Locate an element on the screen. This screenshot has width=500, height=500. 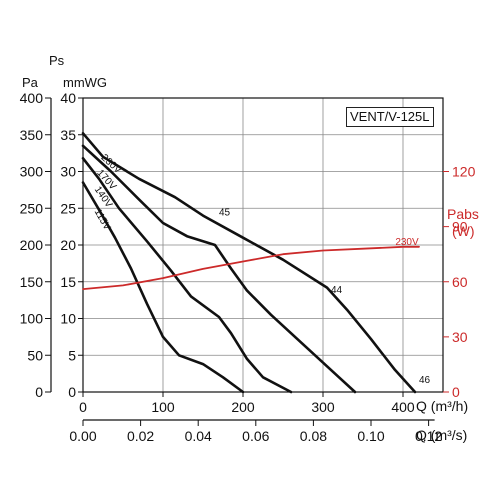
mmwg-unit-label: mmWG is located at coordinates (85, 82).